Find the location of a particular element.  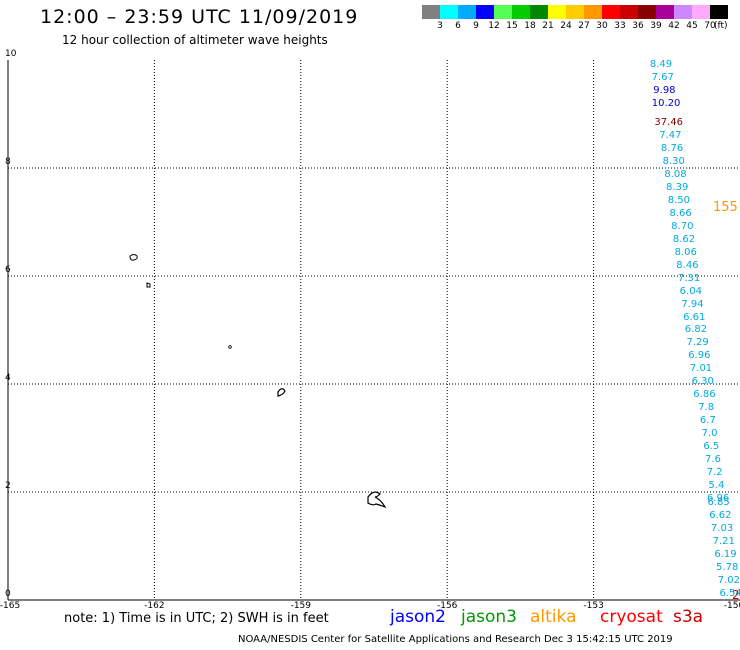

scale-label: 24 is located at coordinates (566, 26).